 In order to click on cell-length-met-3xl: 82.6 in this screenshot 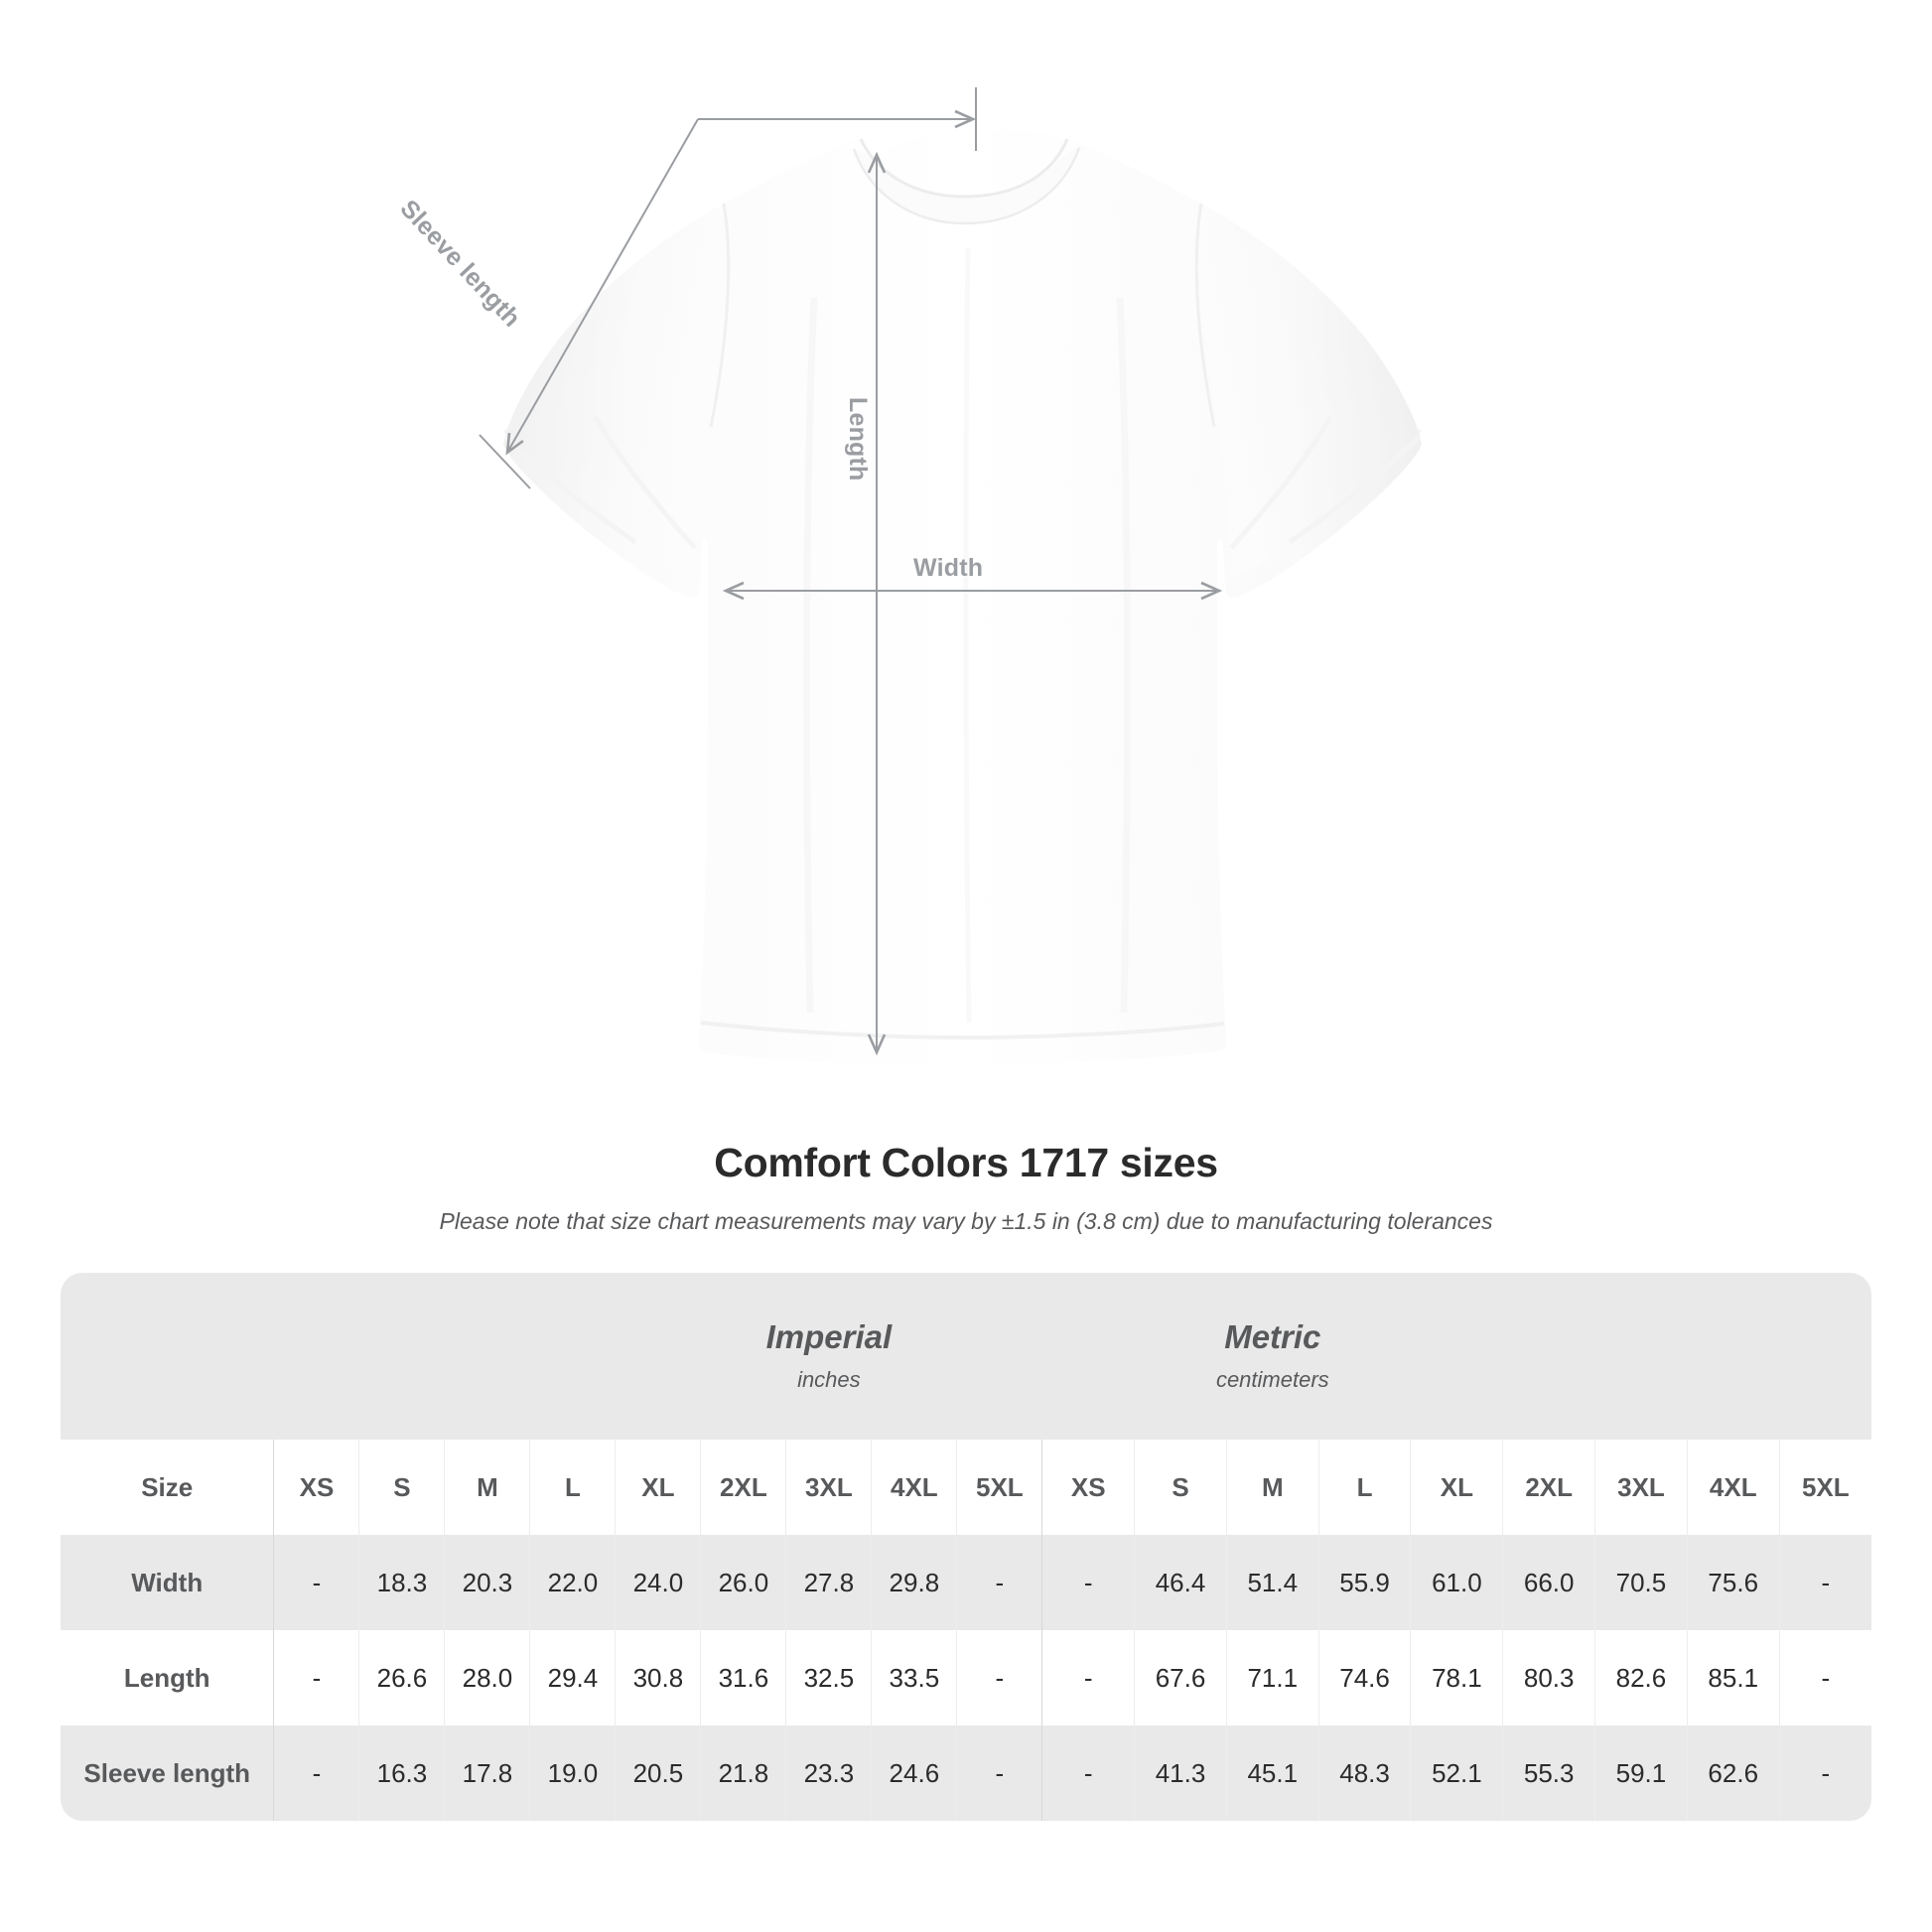, I will do `click(1641, 1677)`.